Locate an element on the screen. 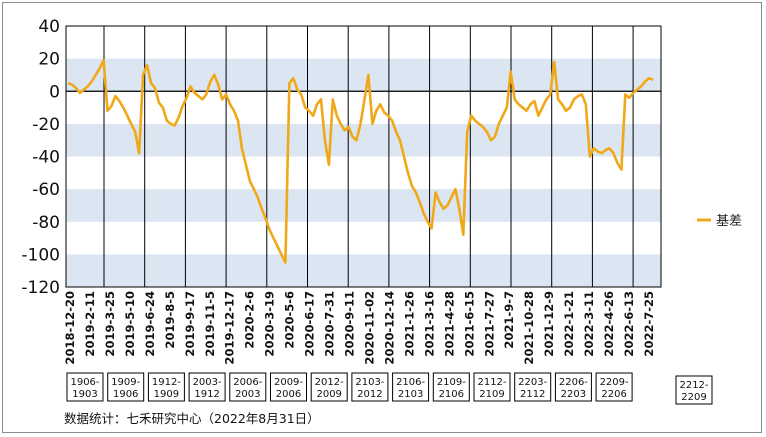 This screenshot has width=766, height=437. y-tick-label: -60 is located at coordinates (46, 190).